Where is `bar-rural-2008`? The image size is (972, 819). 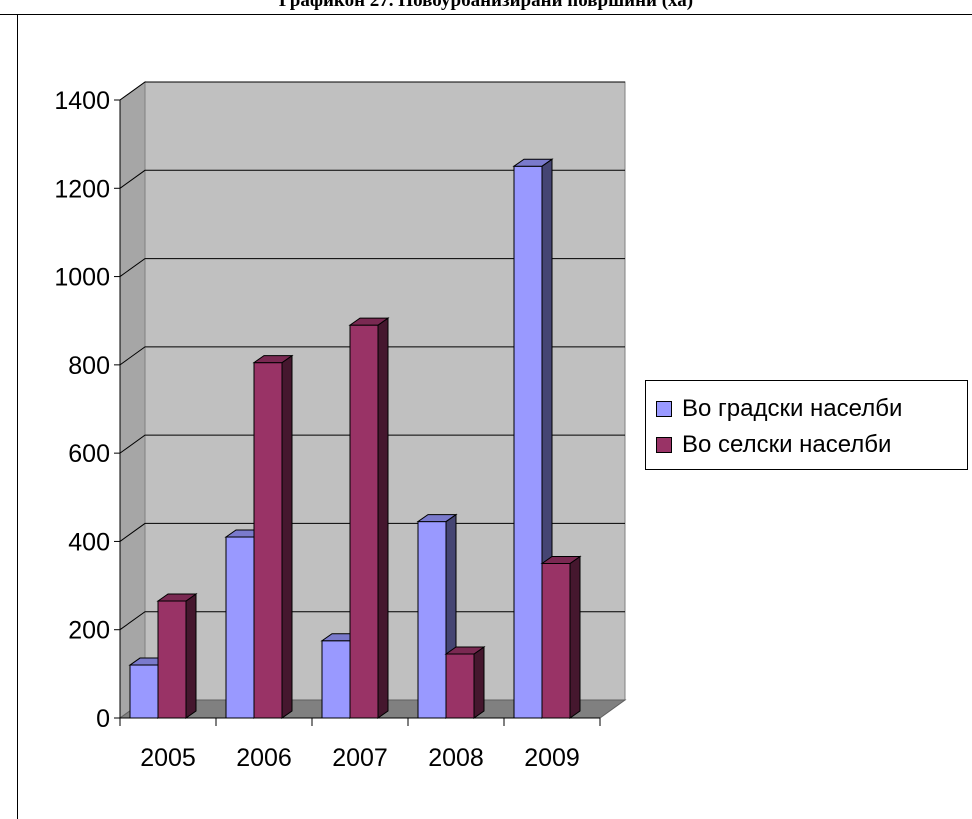 bar-rural-2008 is located at coordinates (465, 682).